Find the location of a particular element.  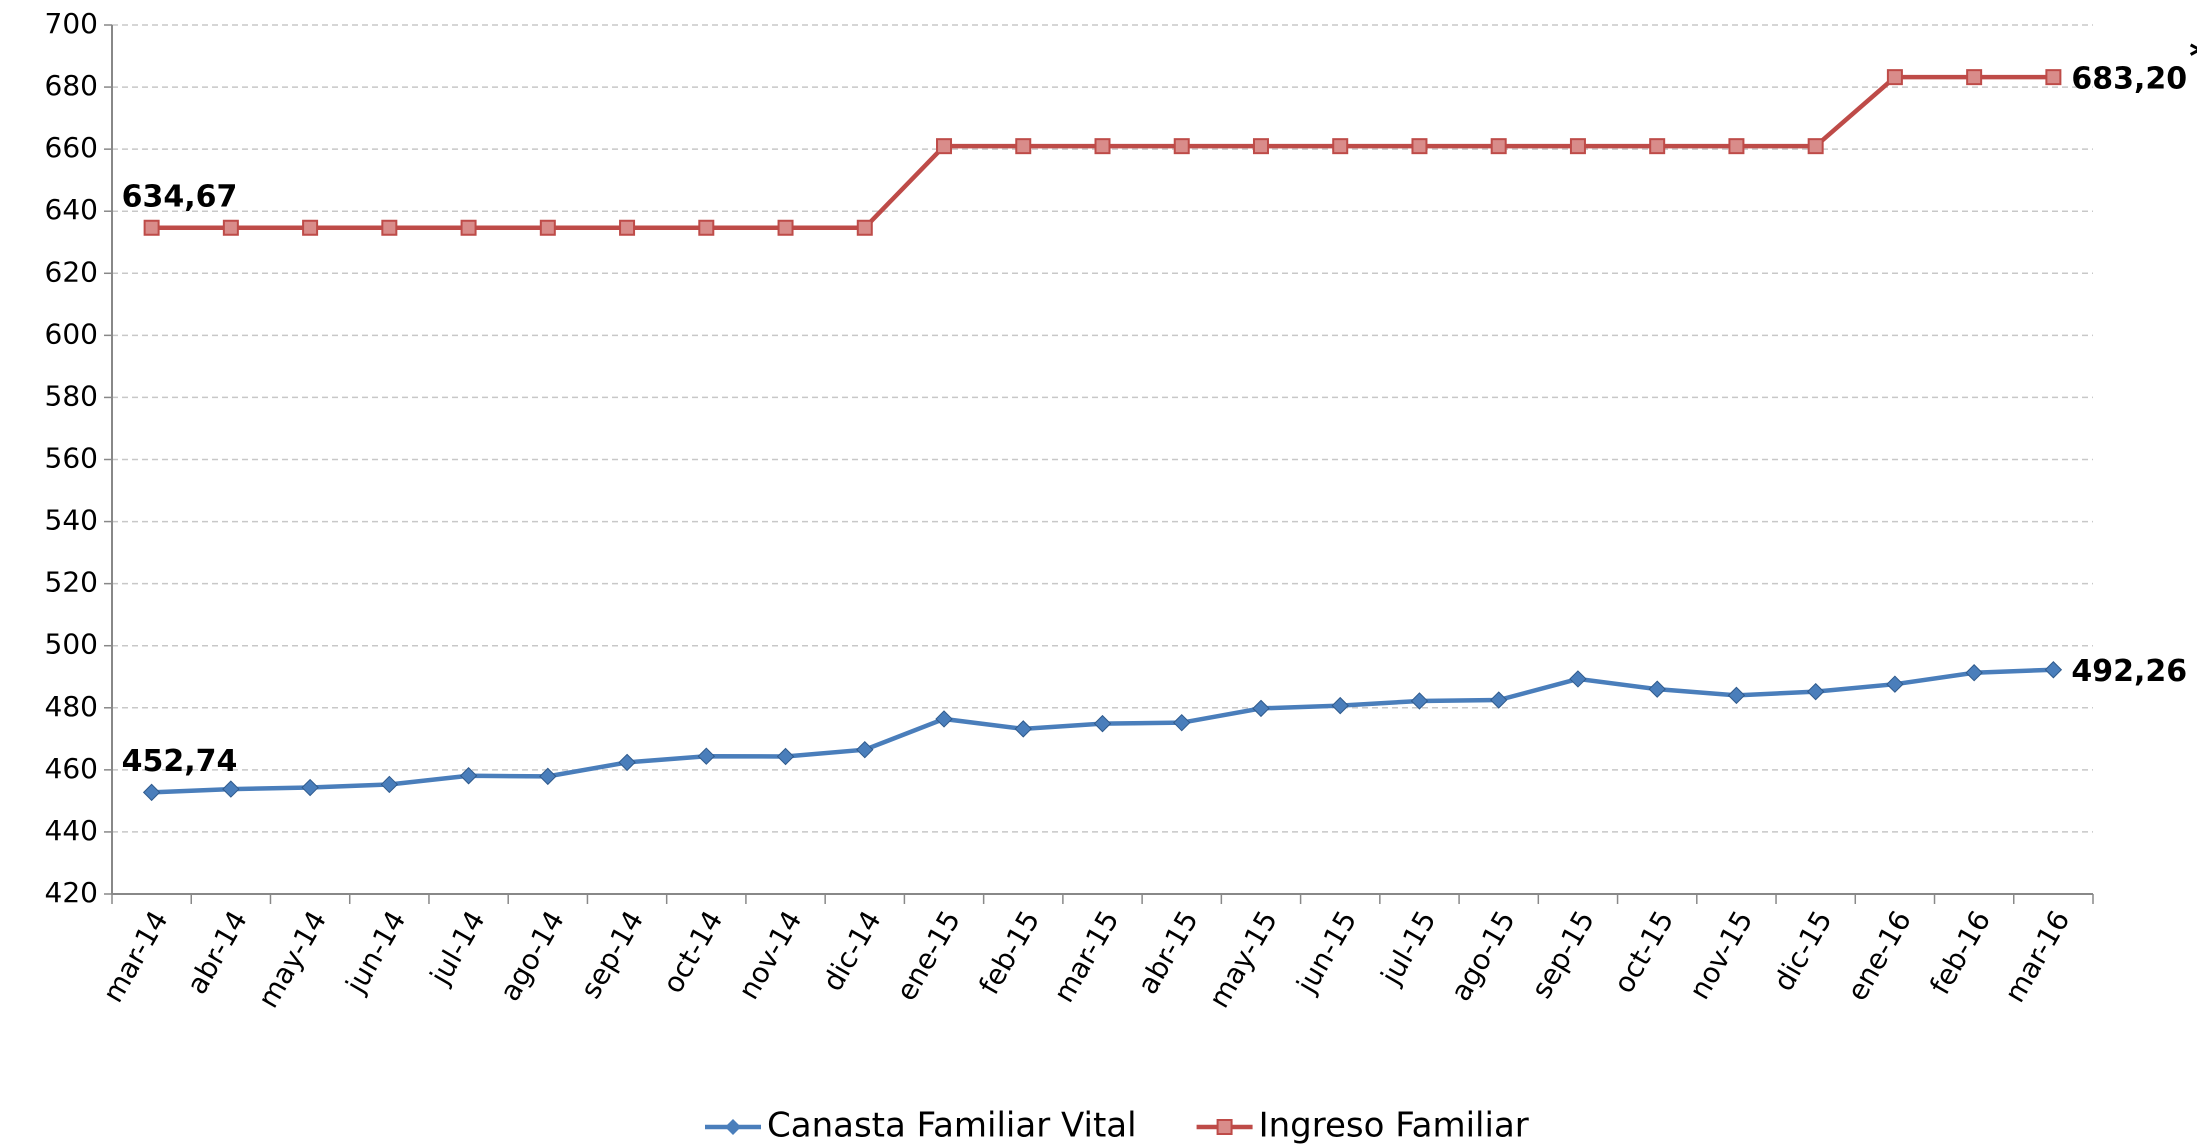

y-tick-label: 440 is located at coordinates (71, 830).